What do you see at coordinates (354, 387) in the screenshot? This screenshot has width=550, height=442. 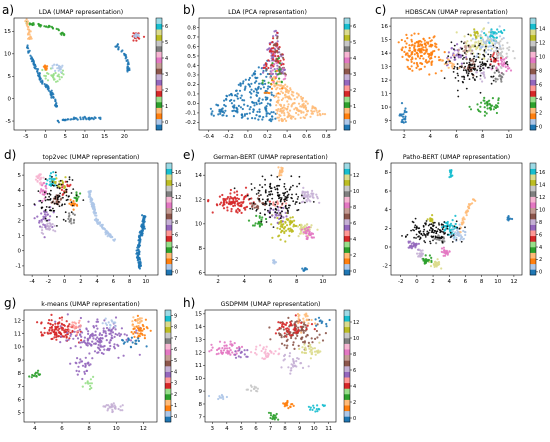 I see `colorbar-tick-label: 4` at bounding box center [354, 387].